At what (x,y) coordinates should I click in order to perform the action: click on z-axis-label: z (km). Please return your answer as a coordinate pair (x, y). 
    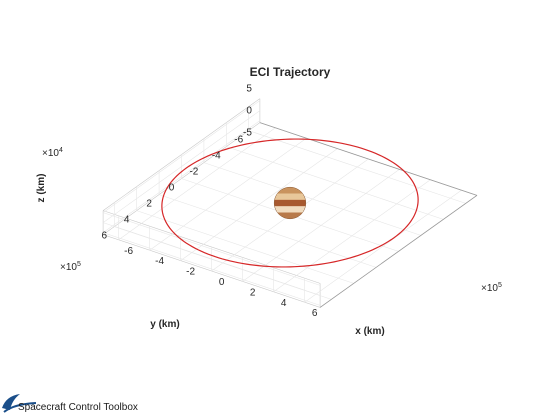
    Looking at the image, I should click on (41, 188).